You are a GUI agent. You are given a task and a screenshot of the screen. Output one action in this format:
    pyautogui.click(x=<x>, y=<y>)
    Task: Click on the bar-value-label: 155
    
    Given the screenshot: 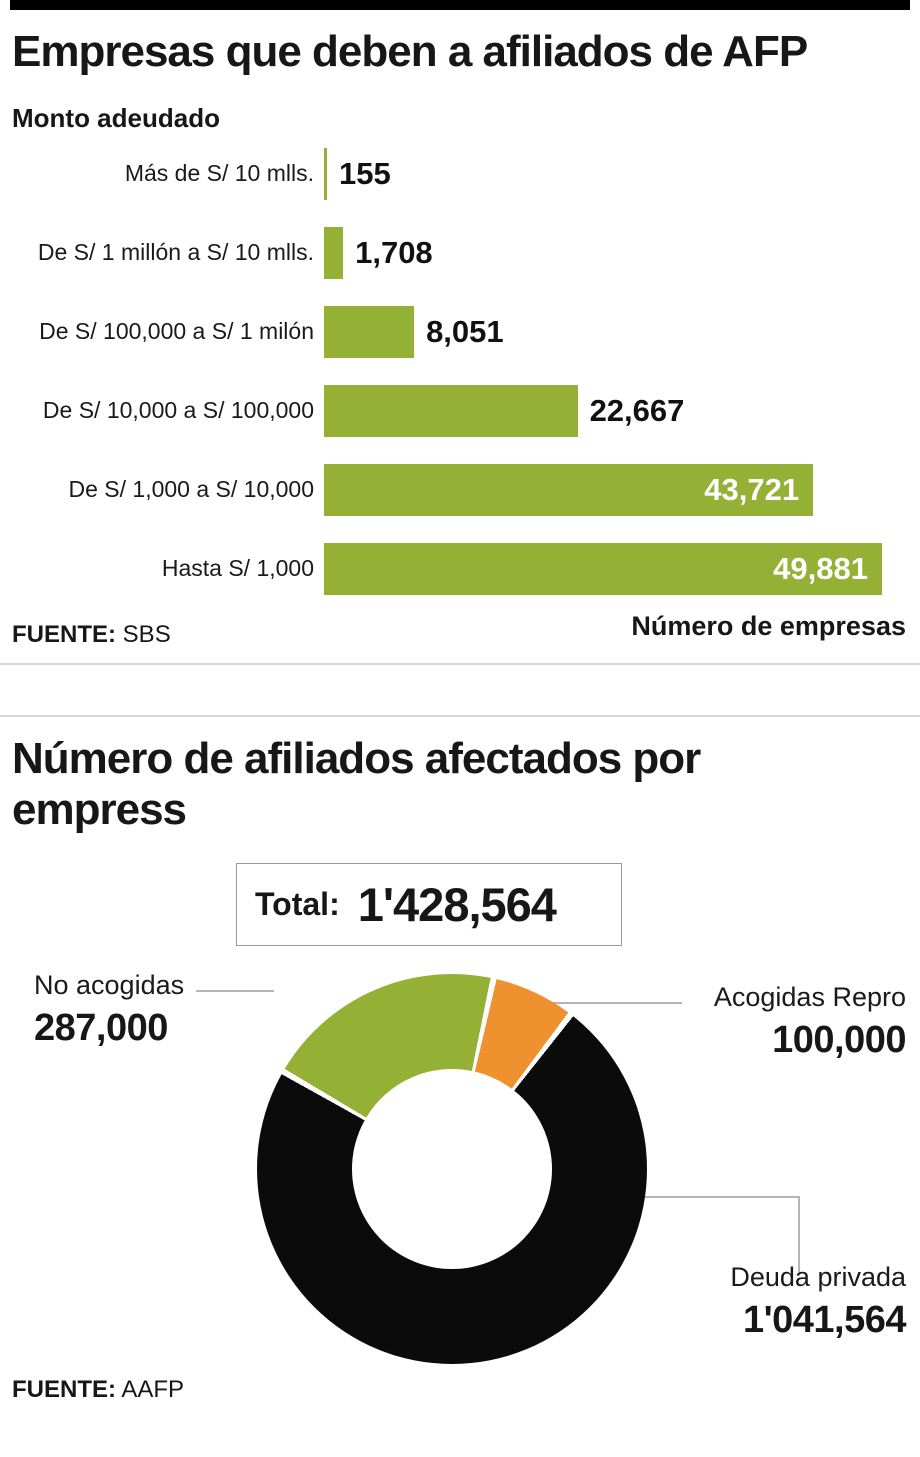 What is the action you would take?
    pyautogui.click(x=365, y=174)
    